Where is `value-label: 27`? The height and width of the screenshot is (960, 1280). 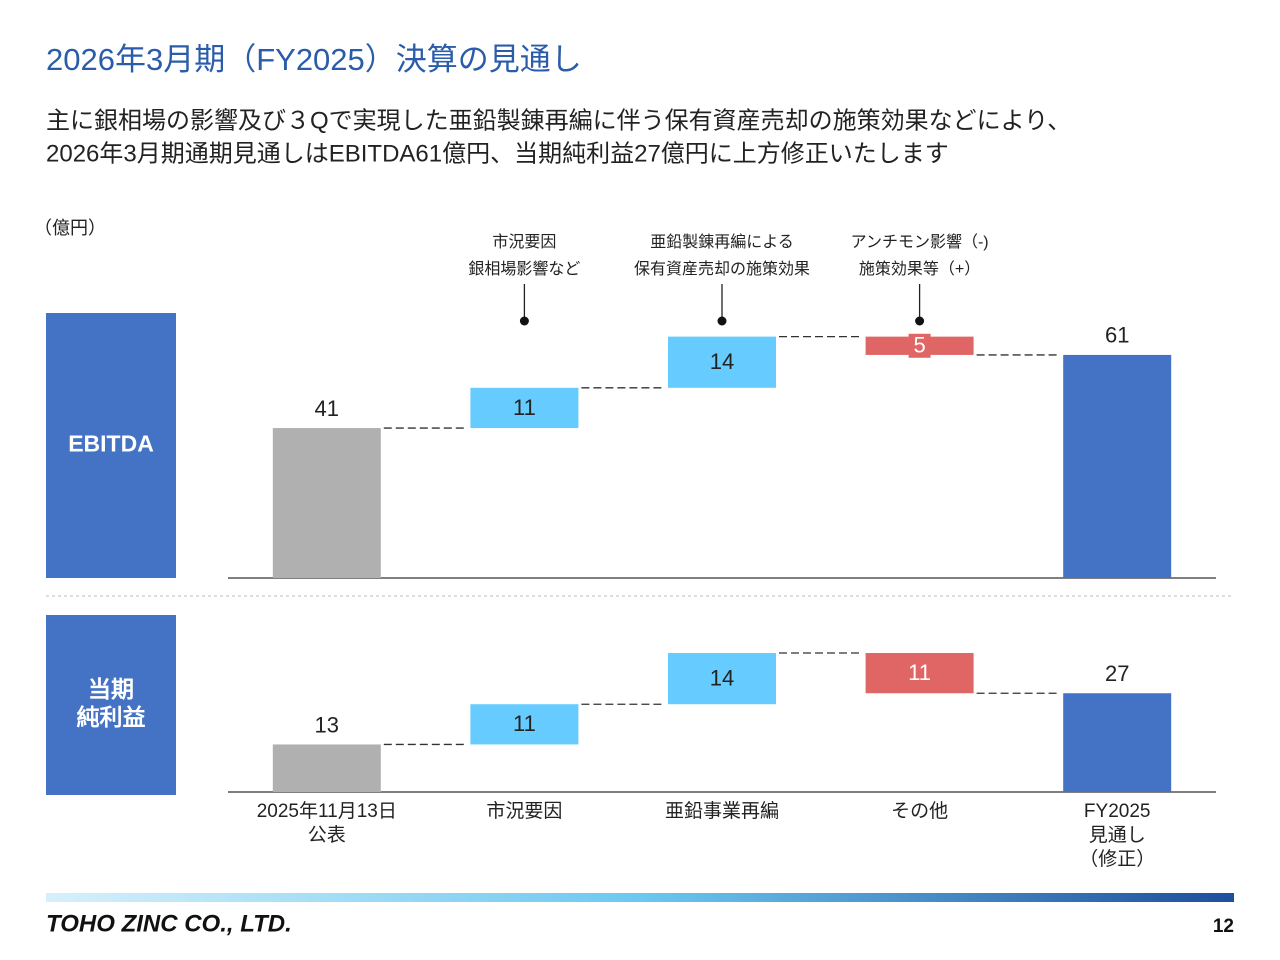 value-label: 27 is located at coordinates (1117, 673).